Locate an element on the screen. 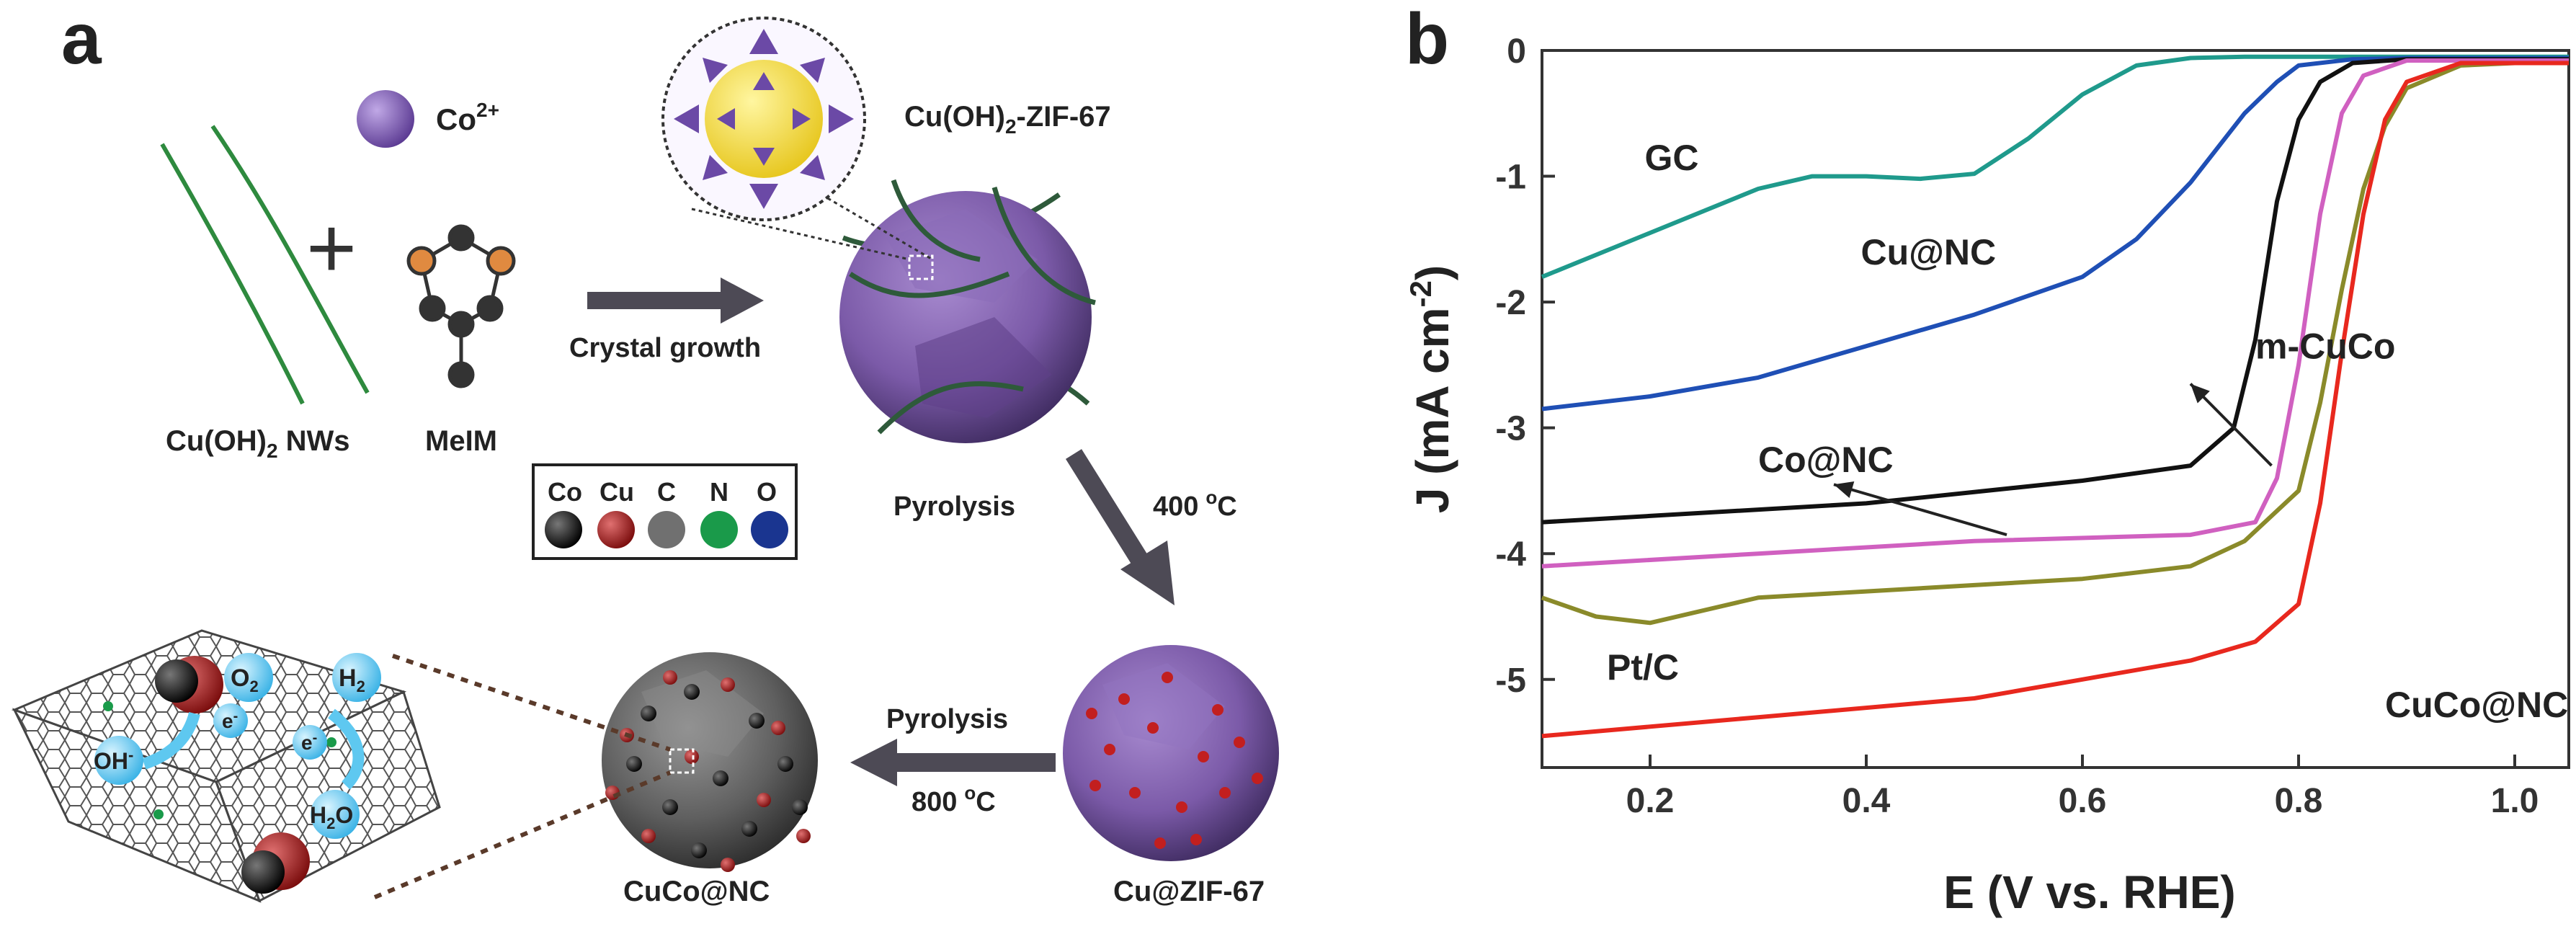  pyrolysis-400-temp: 400 oC is located at coordinates (1195, 504).